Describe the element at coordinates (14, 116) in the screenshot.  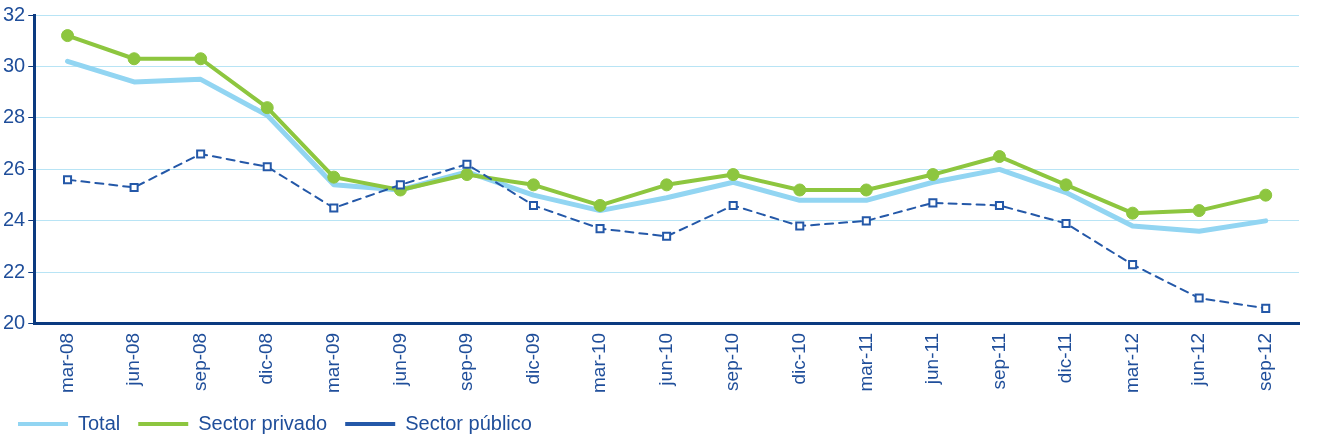
I see `y-tick-label: 28` at that location.